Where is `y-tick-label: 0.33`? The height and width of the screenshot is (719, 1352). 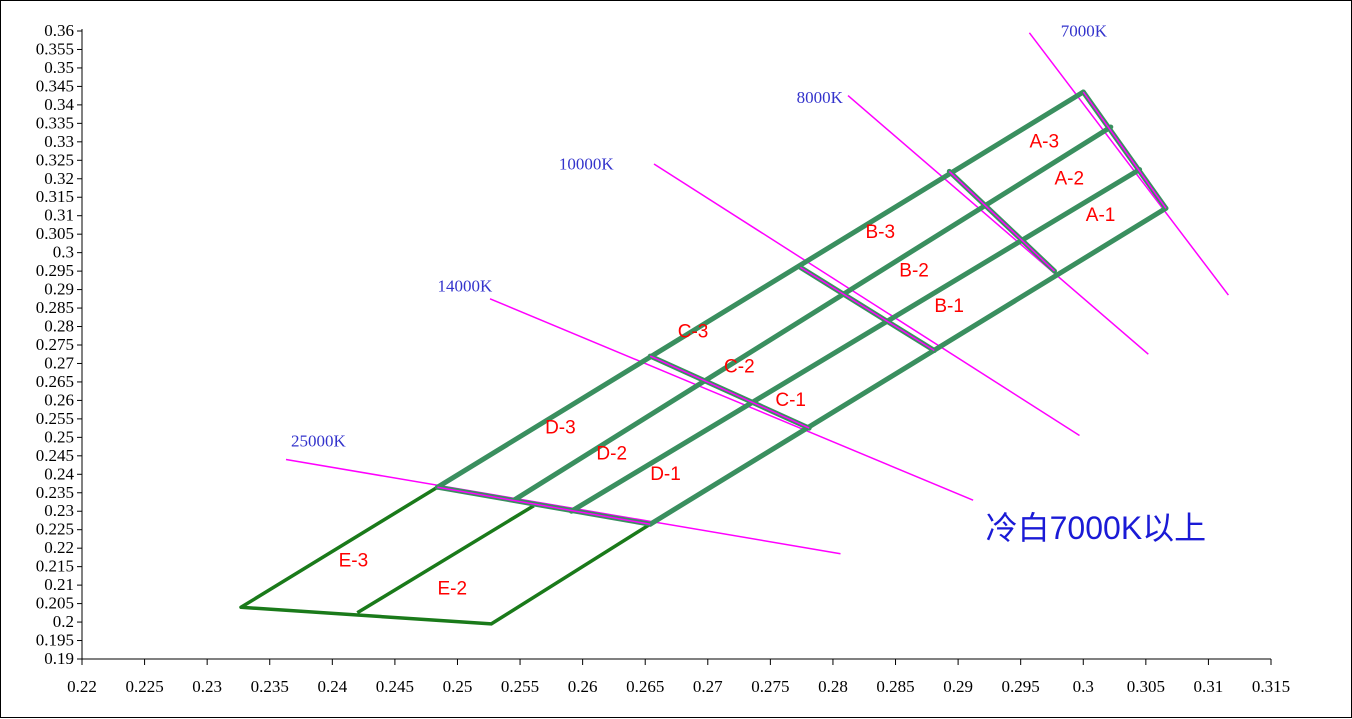 y-tick-label: 0.33 is located at coordinates (59, 141).